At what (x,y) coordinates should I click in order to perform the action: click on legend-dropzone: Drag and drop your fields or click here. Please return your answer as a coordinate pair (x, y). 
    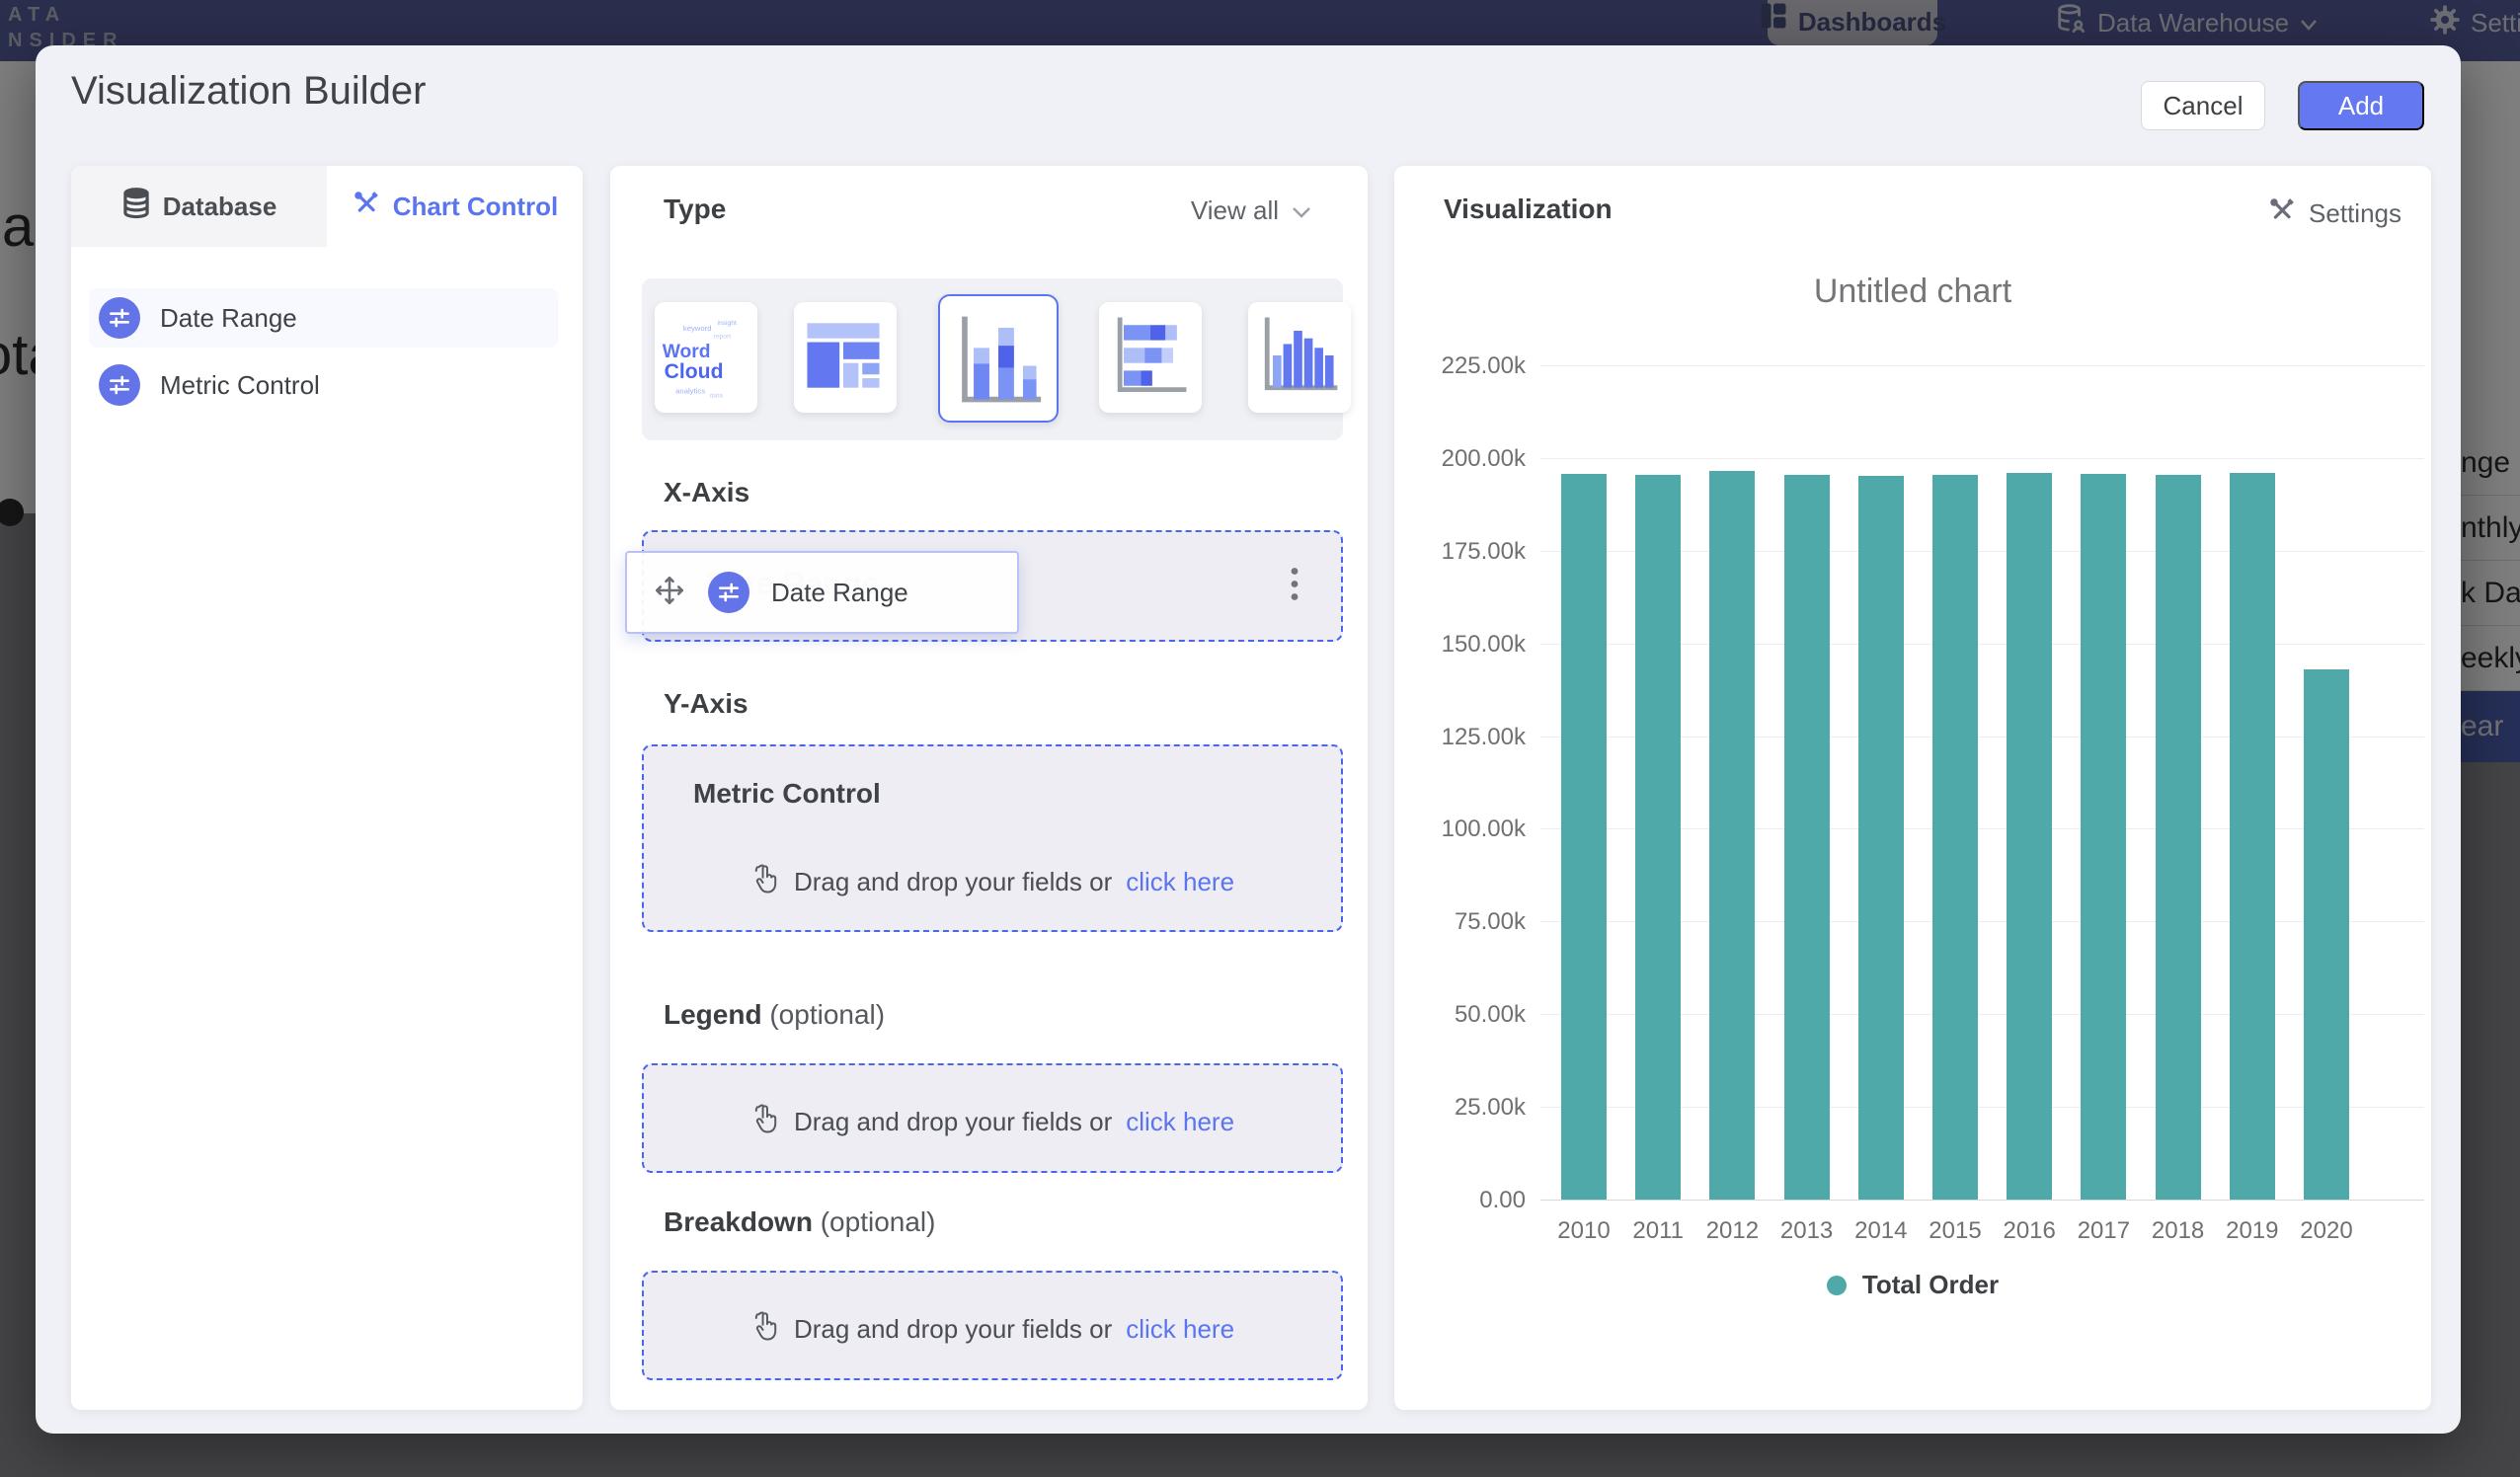
    Looking at the image, I should click on (992, 1118).